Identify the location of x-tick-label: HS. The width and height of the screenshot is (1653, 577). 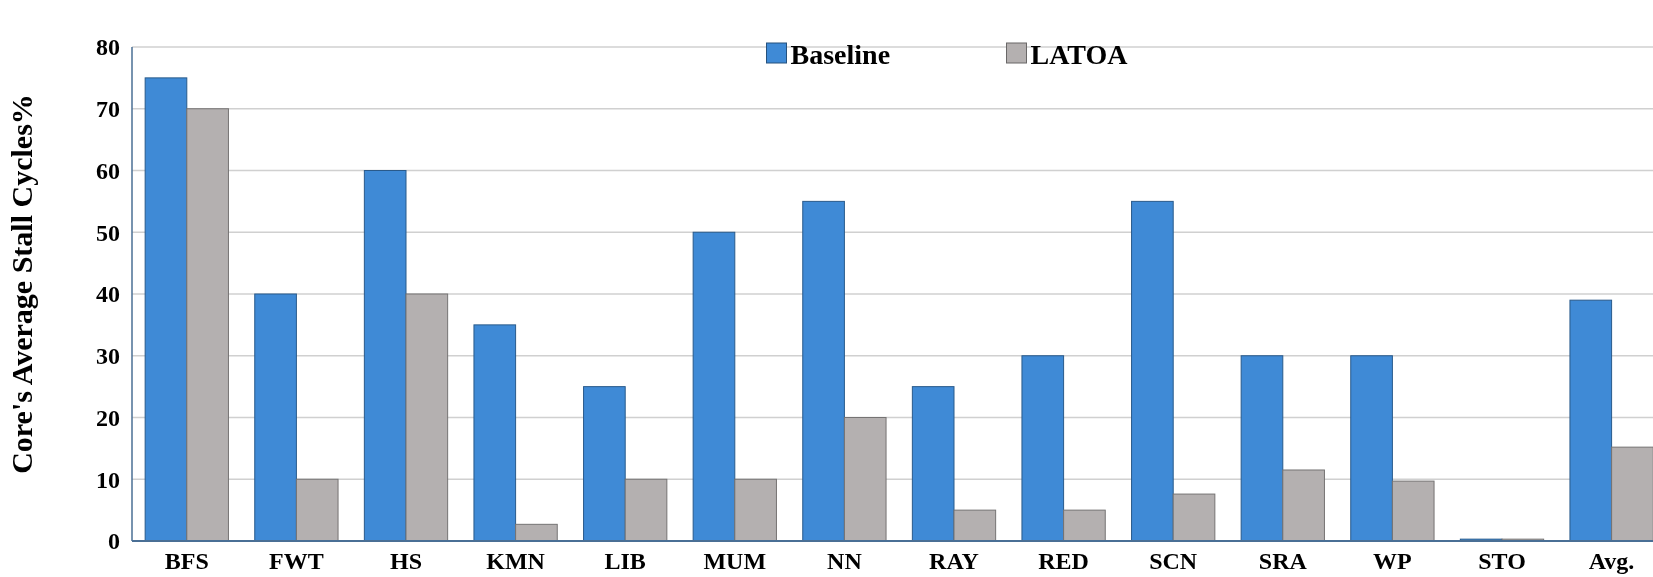
(406, 561).